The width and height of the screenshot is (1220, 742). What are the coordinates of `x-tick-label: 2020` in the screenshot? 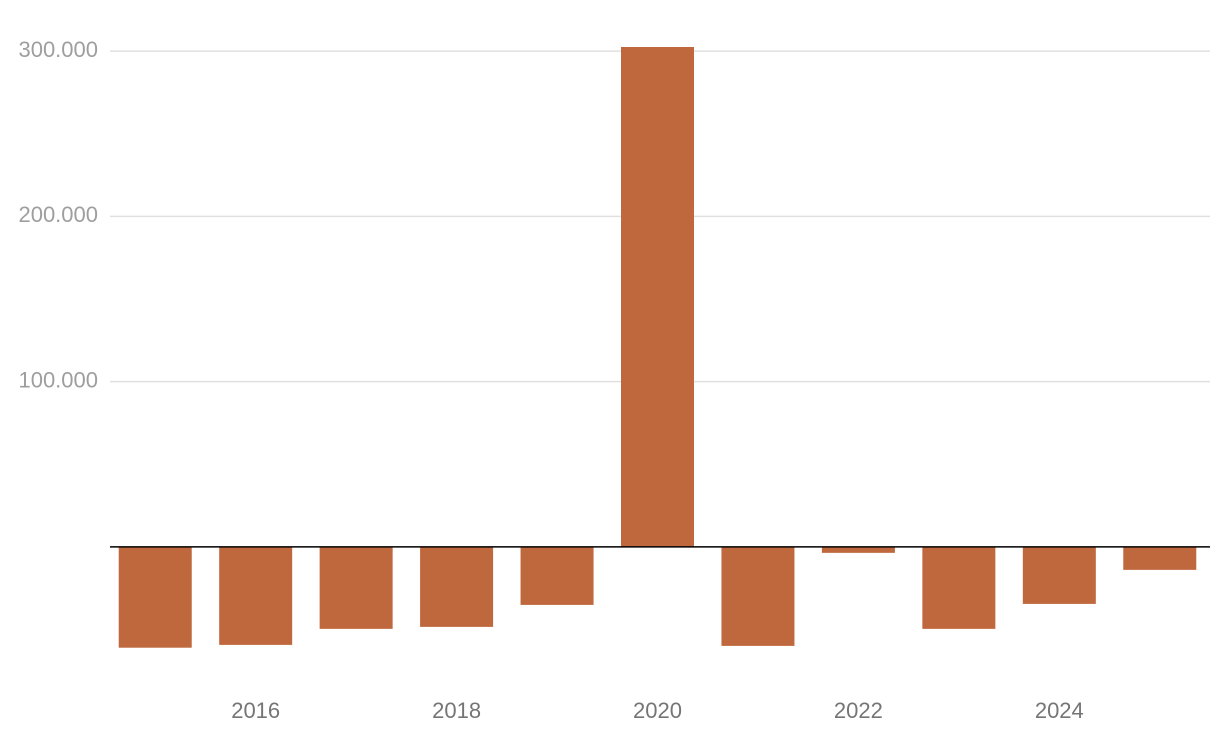 It's located at (657, 710).